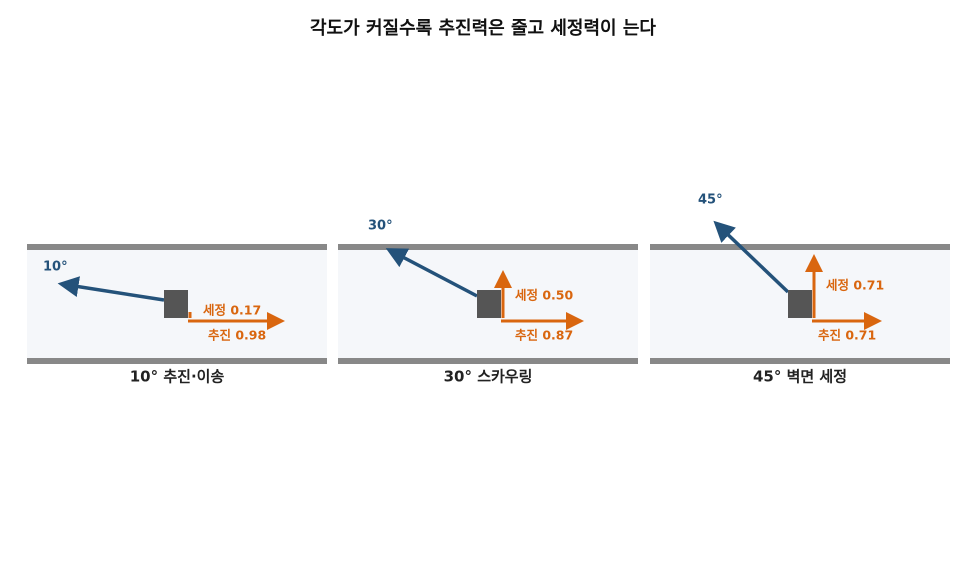 This screenshot has width=966, height=580. I want to click on thrust-label: 추진 0.71, so click(847, 335).